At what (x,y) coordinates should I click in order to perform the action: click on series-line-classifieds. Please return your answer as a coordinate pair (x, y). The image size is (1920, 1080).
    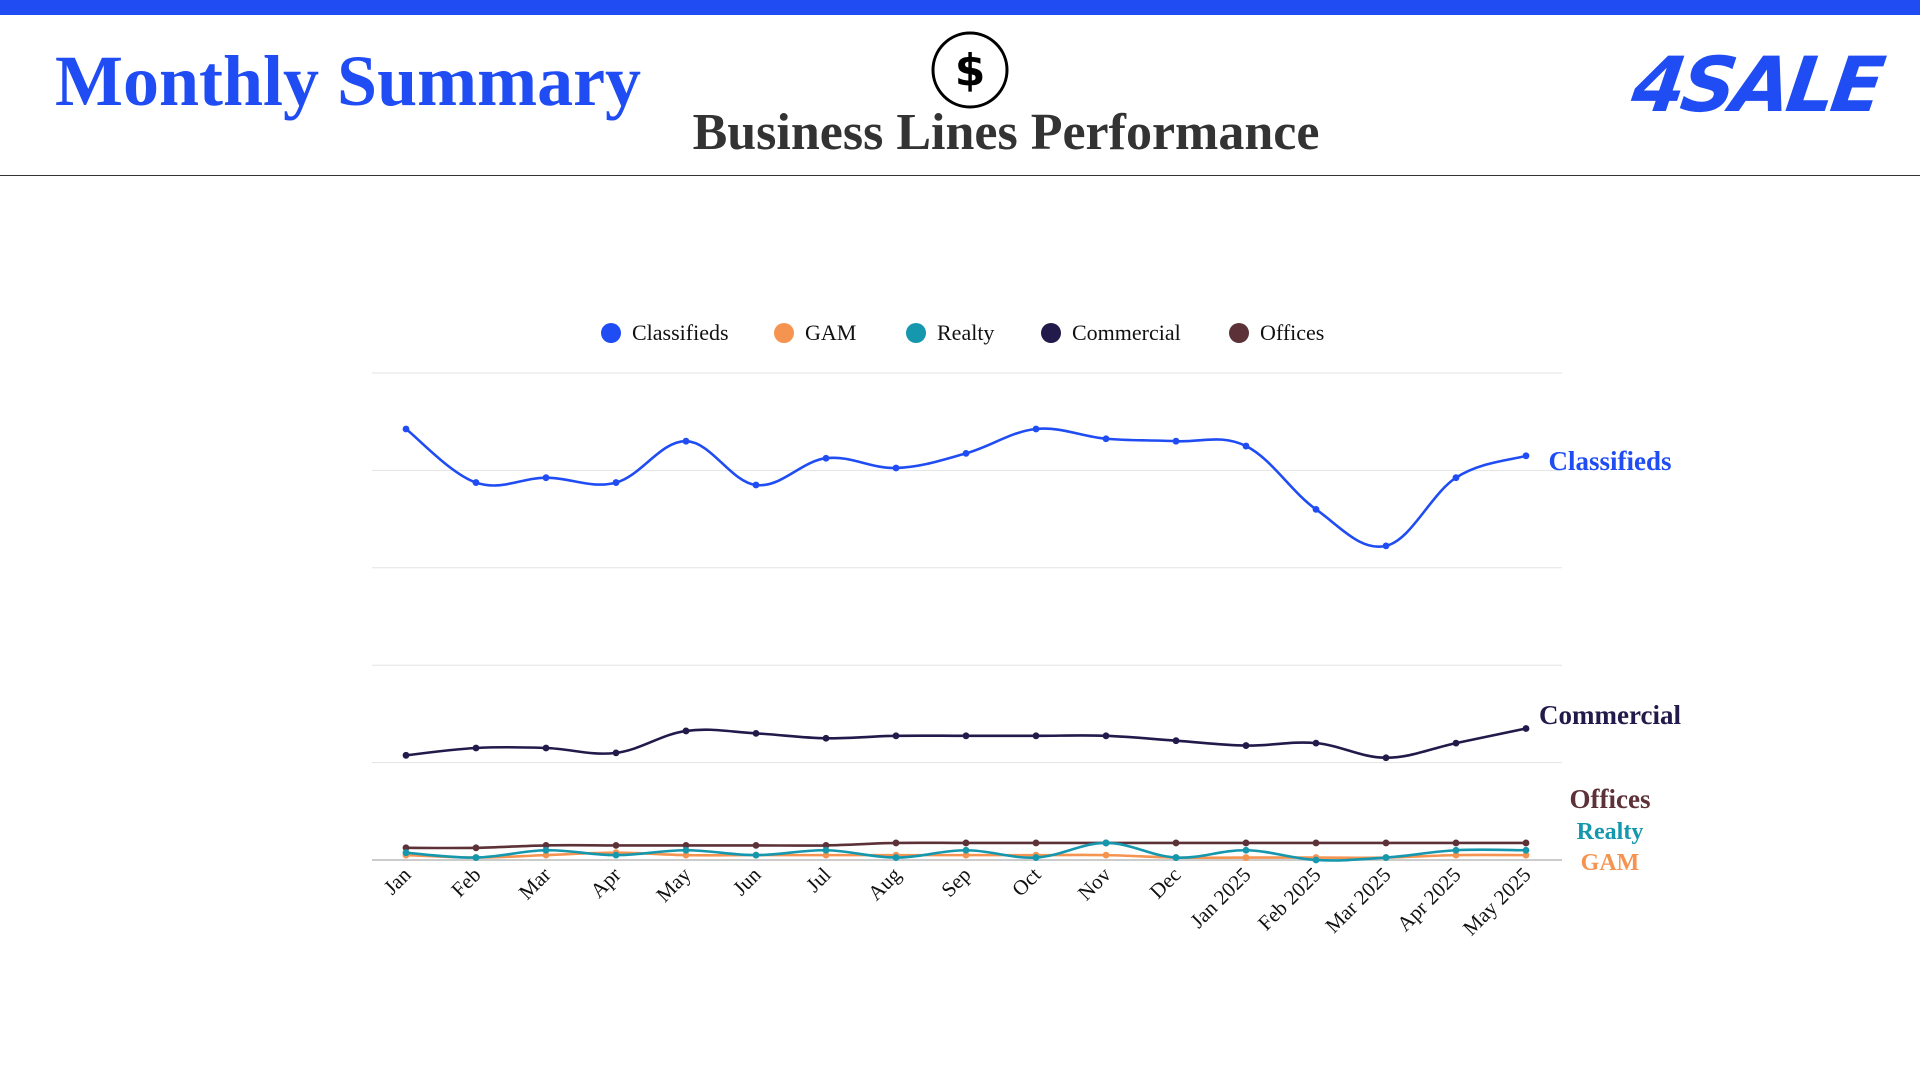
    Looking at the image, I should click on (966, 488).